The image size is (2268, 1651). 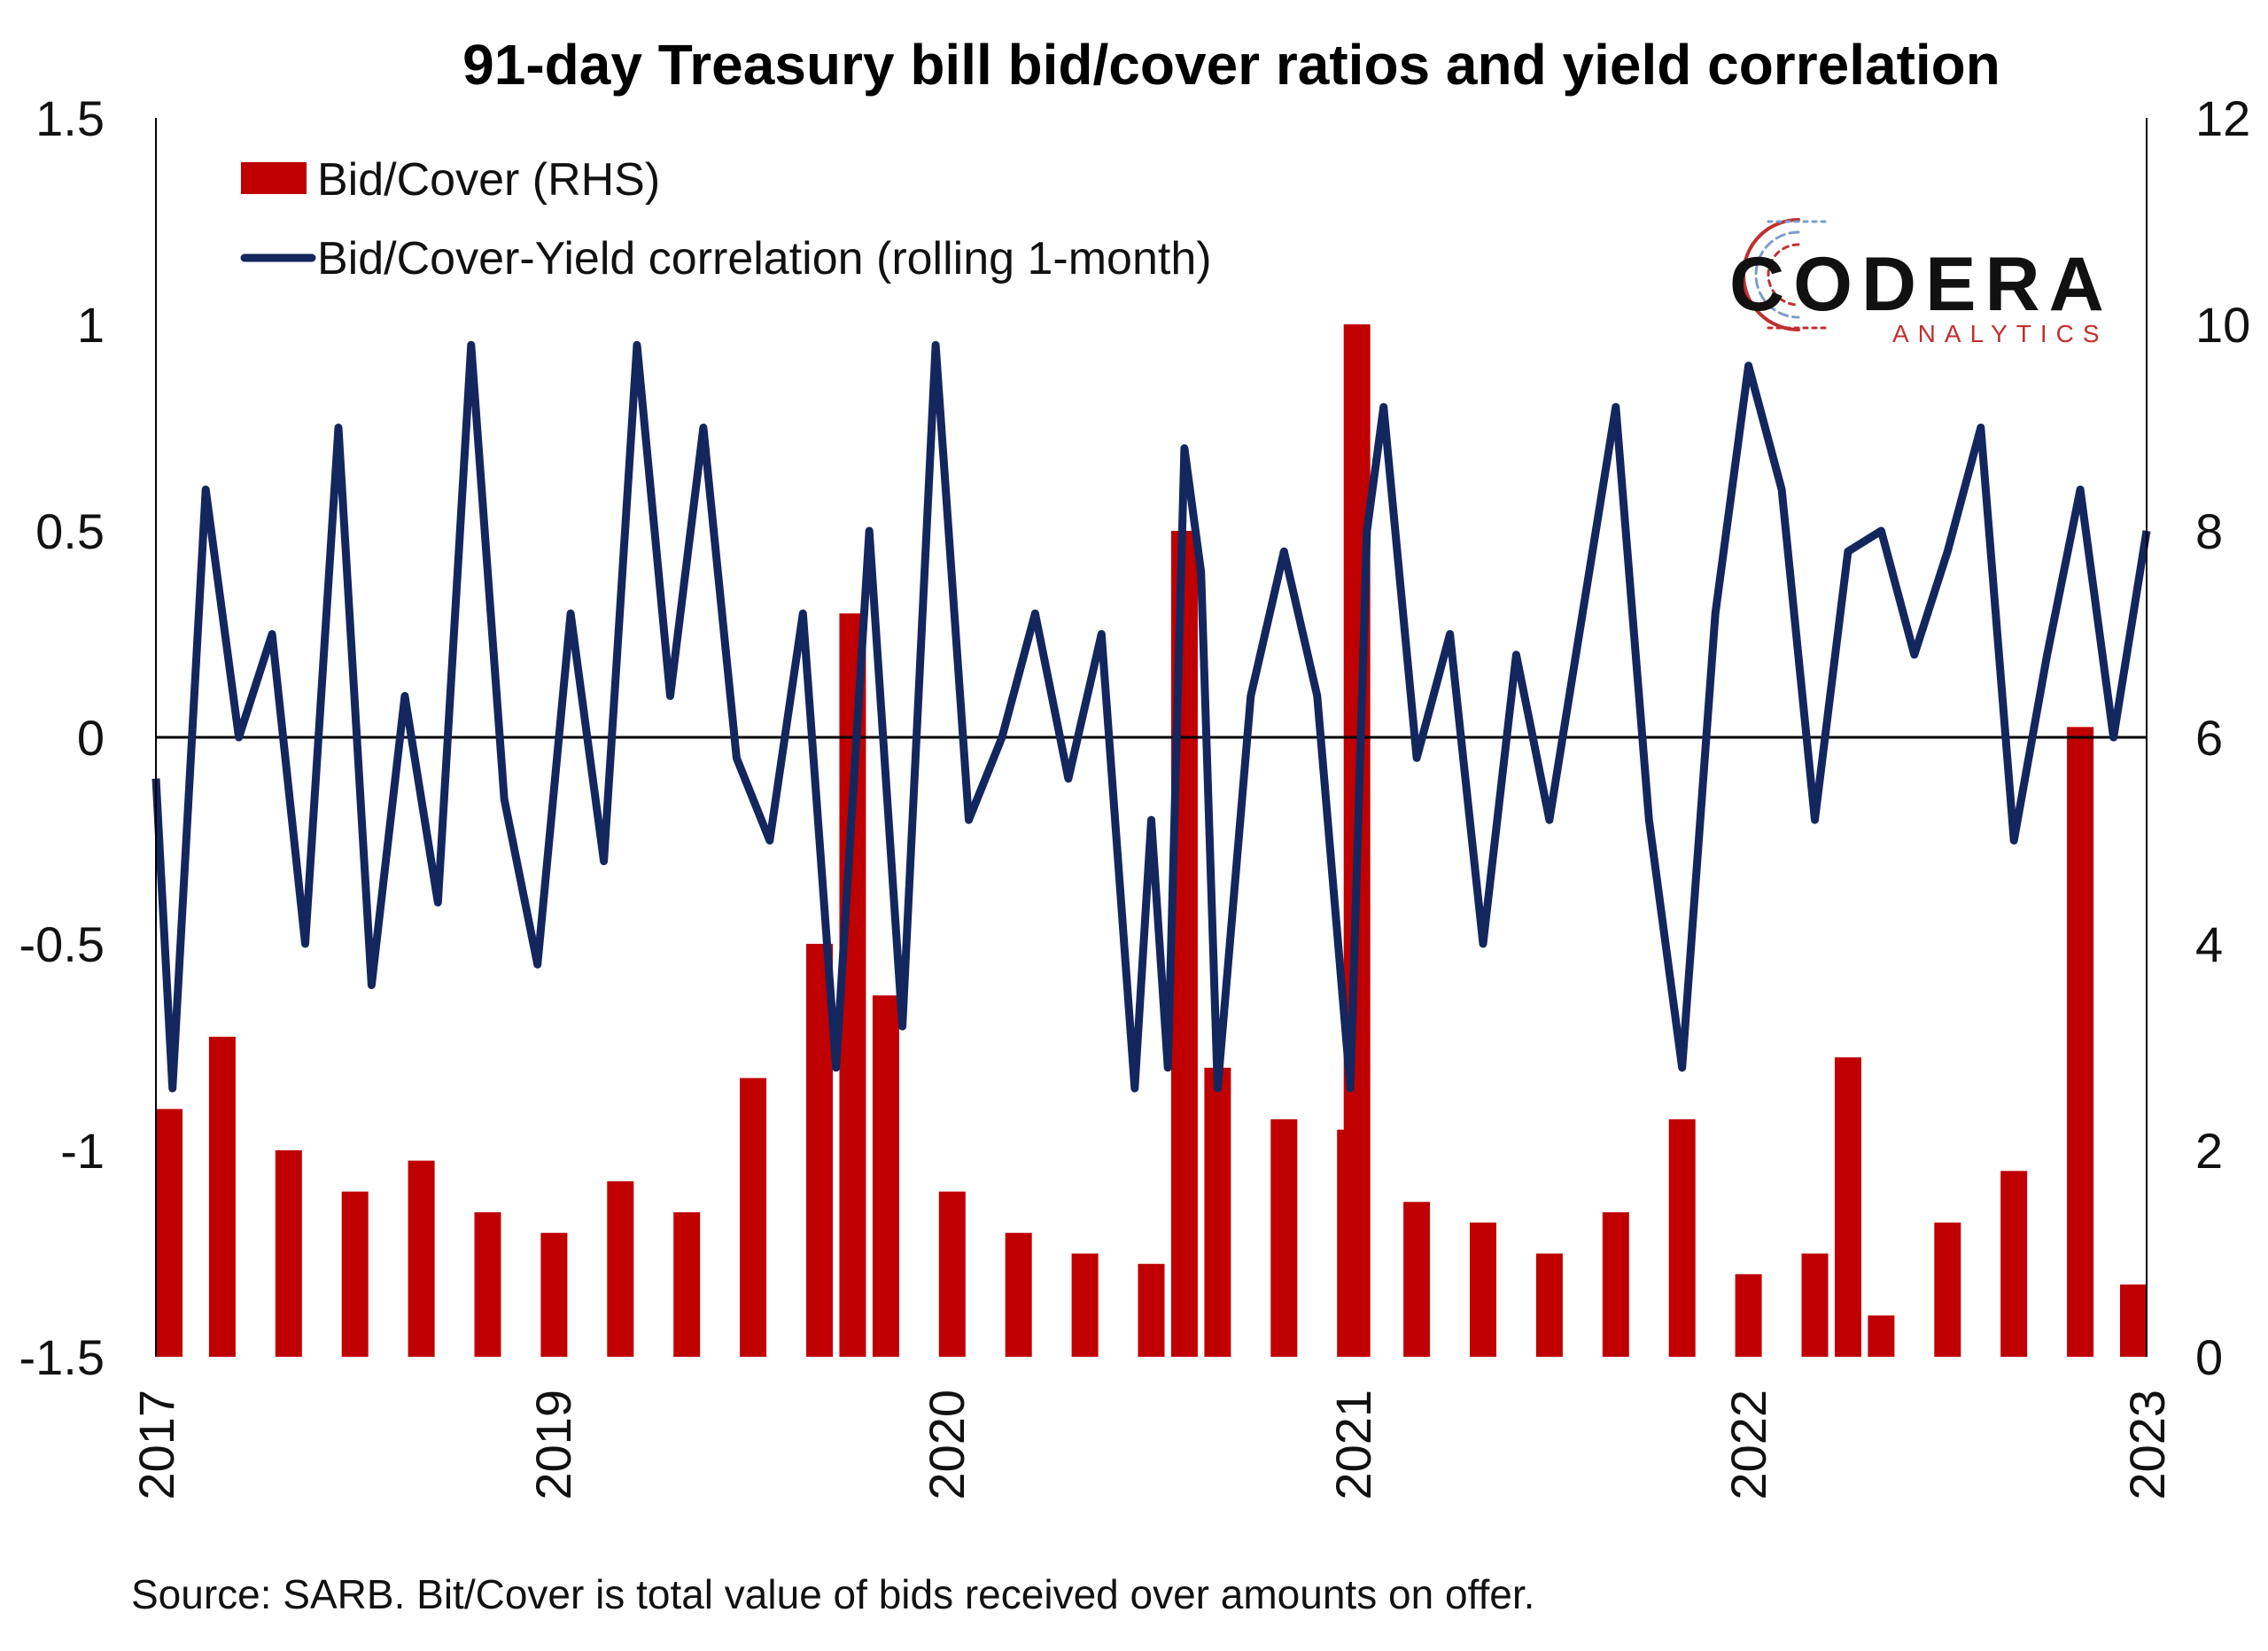 I want to click on left-tick-label: -1, so click(x=82, y=1151).